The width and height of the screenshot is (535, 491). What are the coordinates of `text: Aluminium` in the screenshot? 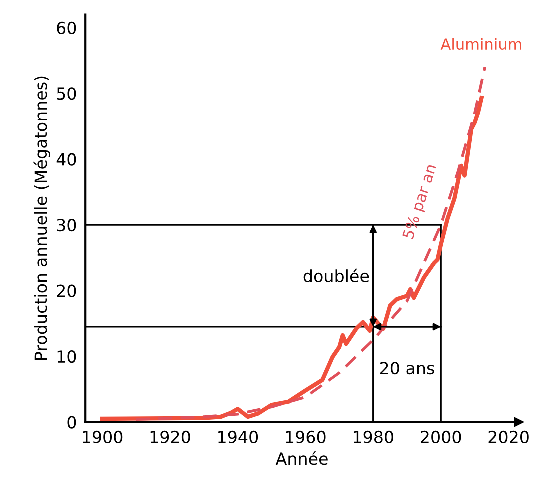 It's located at (481, 44).